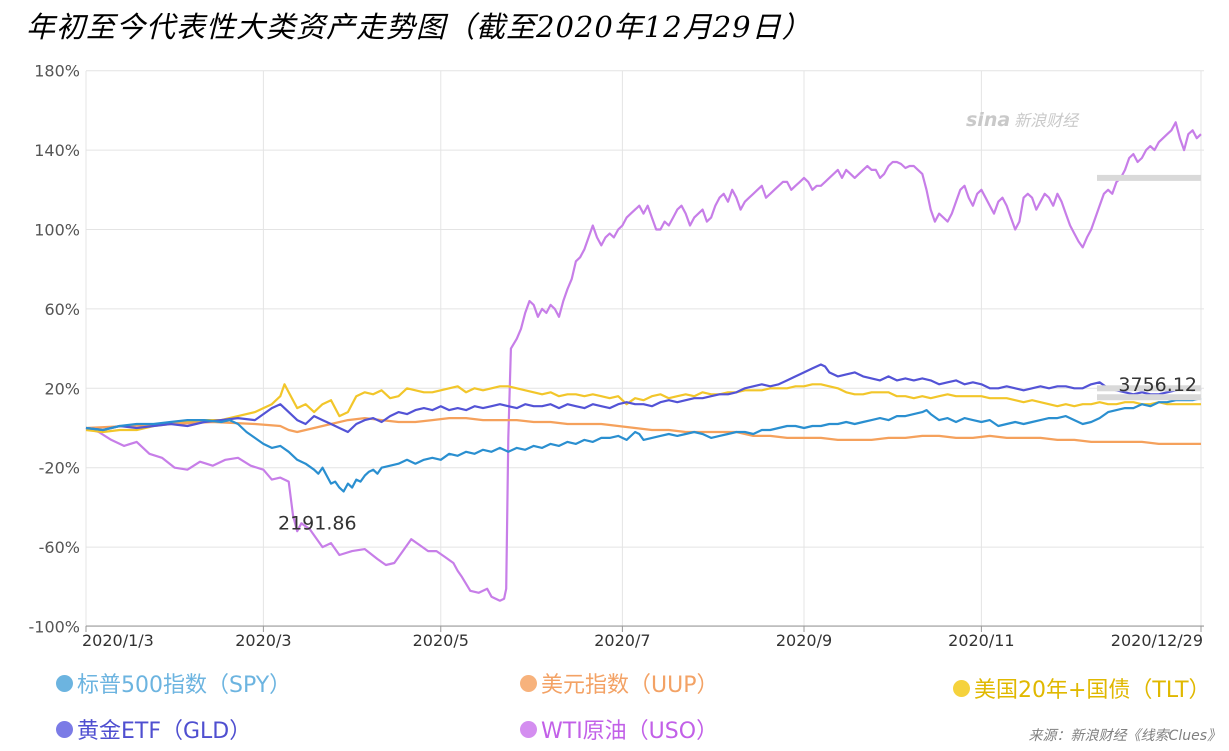 This screenshot has width=1229, height=751. Describe the element at coordinates (184, 685) in the screenshot. I see `legend-spy-label: 标普500指数（SPY）` at that location.